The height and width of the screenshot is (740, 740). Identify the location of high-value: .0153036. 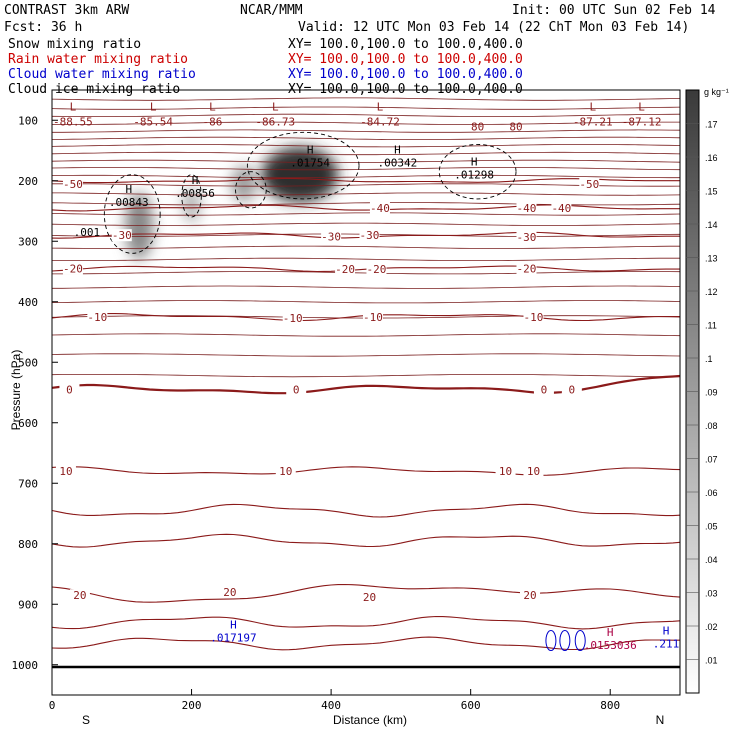
(610, 645).